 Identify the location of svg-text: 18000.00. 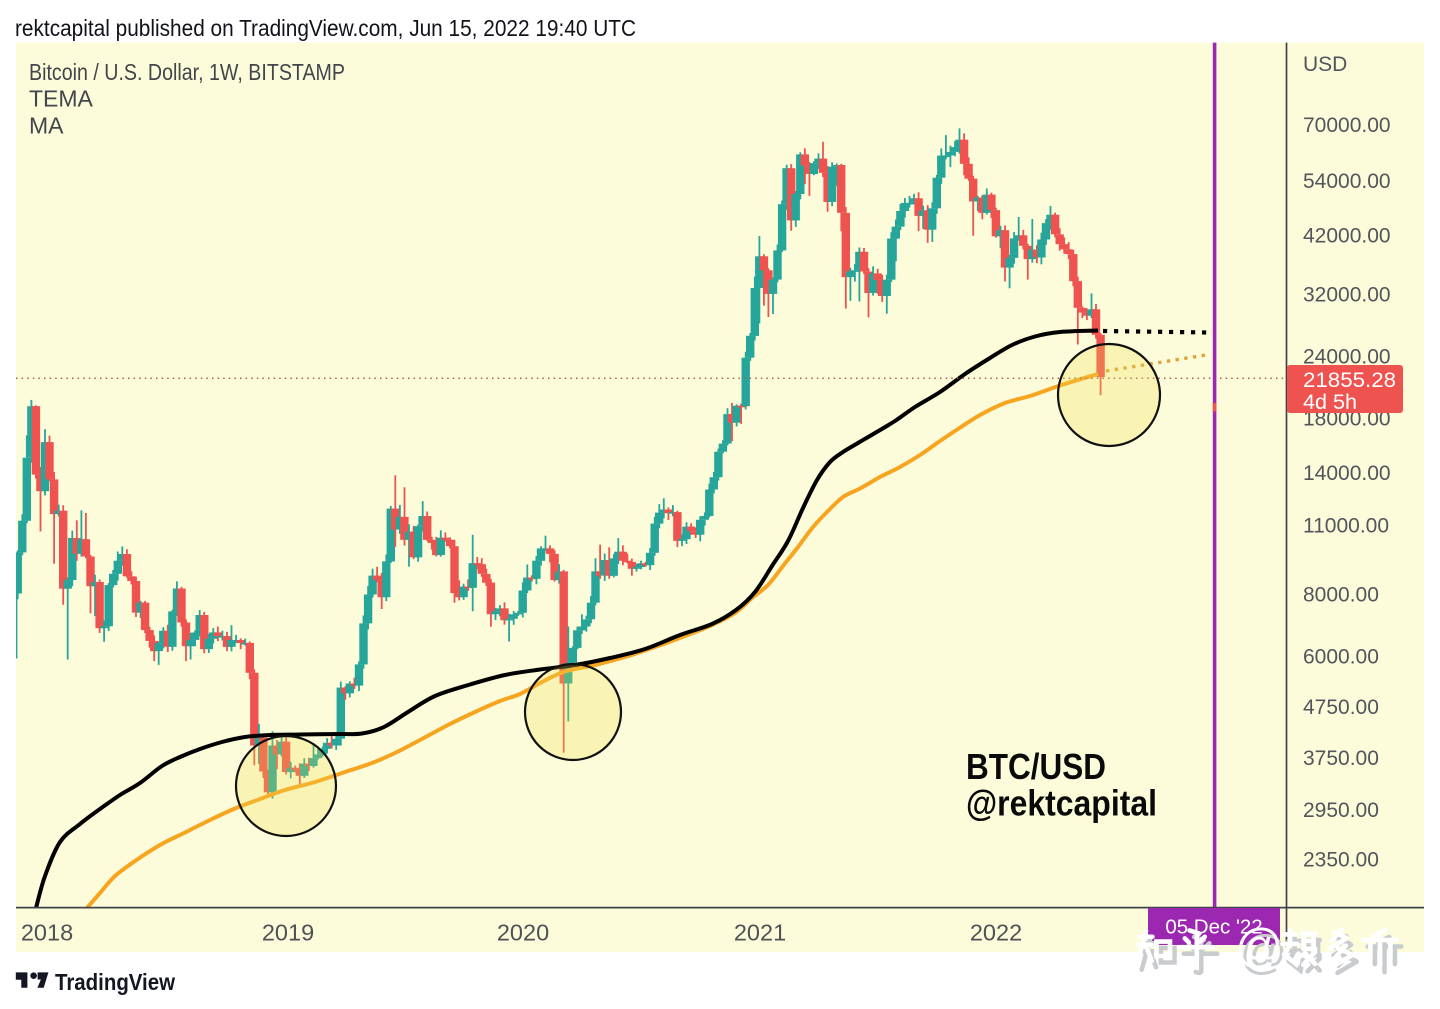
(1347, 419).